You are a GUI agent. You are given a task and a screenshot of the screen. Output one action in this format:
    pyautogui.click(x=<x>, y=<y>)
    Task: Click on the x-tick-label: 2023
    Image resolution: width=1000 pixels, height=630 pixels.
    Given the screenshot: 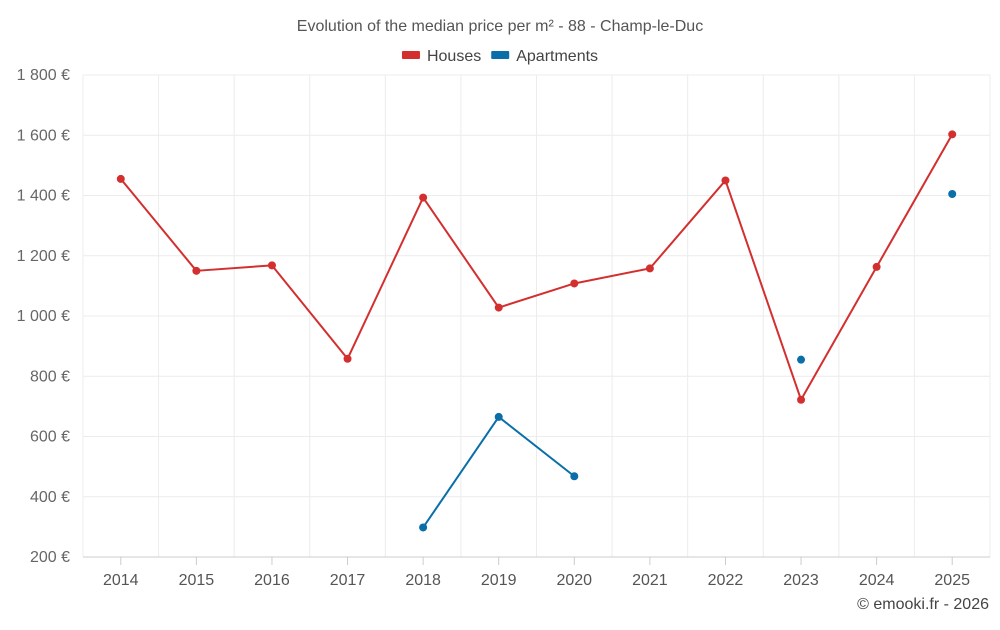 What is the action you would take?
    pyautogui.click(x=801, y=580)
    